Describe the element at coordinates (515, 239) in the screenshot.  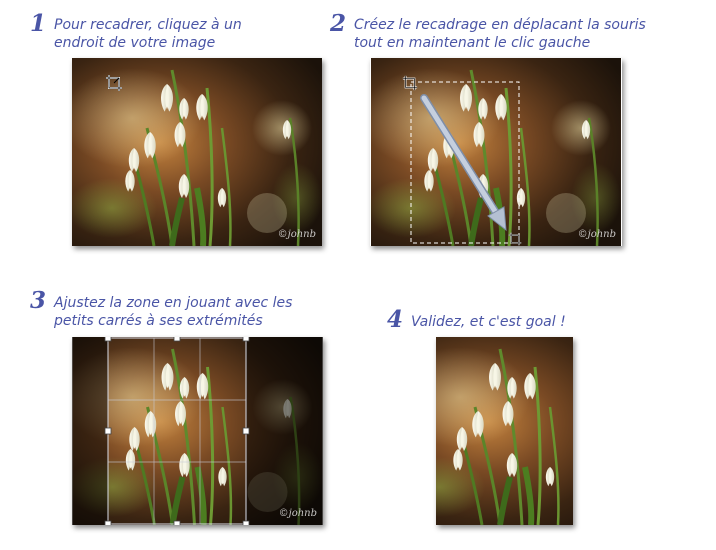
I see `crop-cursor-icon` at that location.